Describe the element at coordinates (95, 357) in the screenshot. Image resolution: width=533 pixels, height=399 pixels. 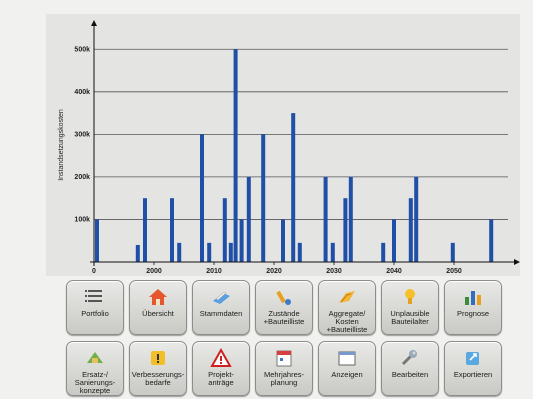
I see `concept-icon` at that location.